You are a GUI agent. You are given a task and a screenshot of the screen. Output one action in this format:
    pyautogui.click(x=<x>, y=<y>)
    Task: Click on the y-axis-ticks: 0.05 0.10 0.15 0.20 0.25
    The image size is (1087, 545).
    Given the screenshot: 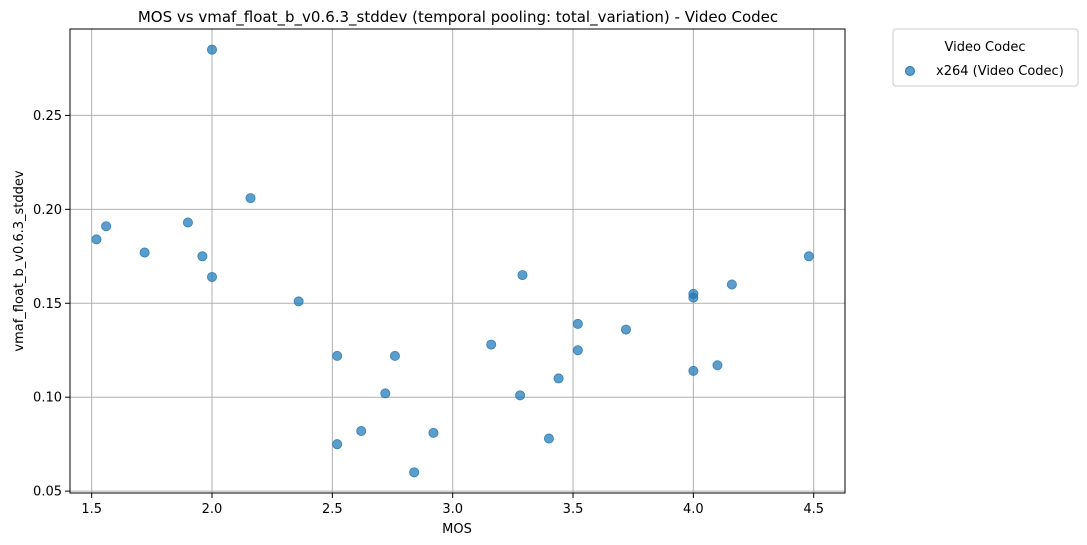 What is the action you would take?
    pyautogui.click(x=51, y=304)
    